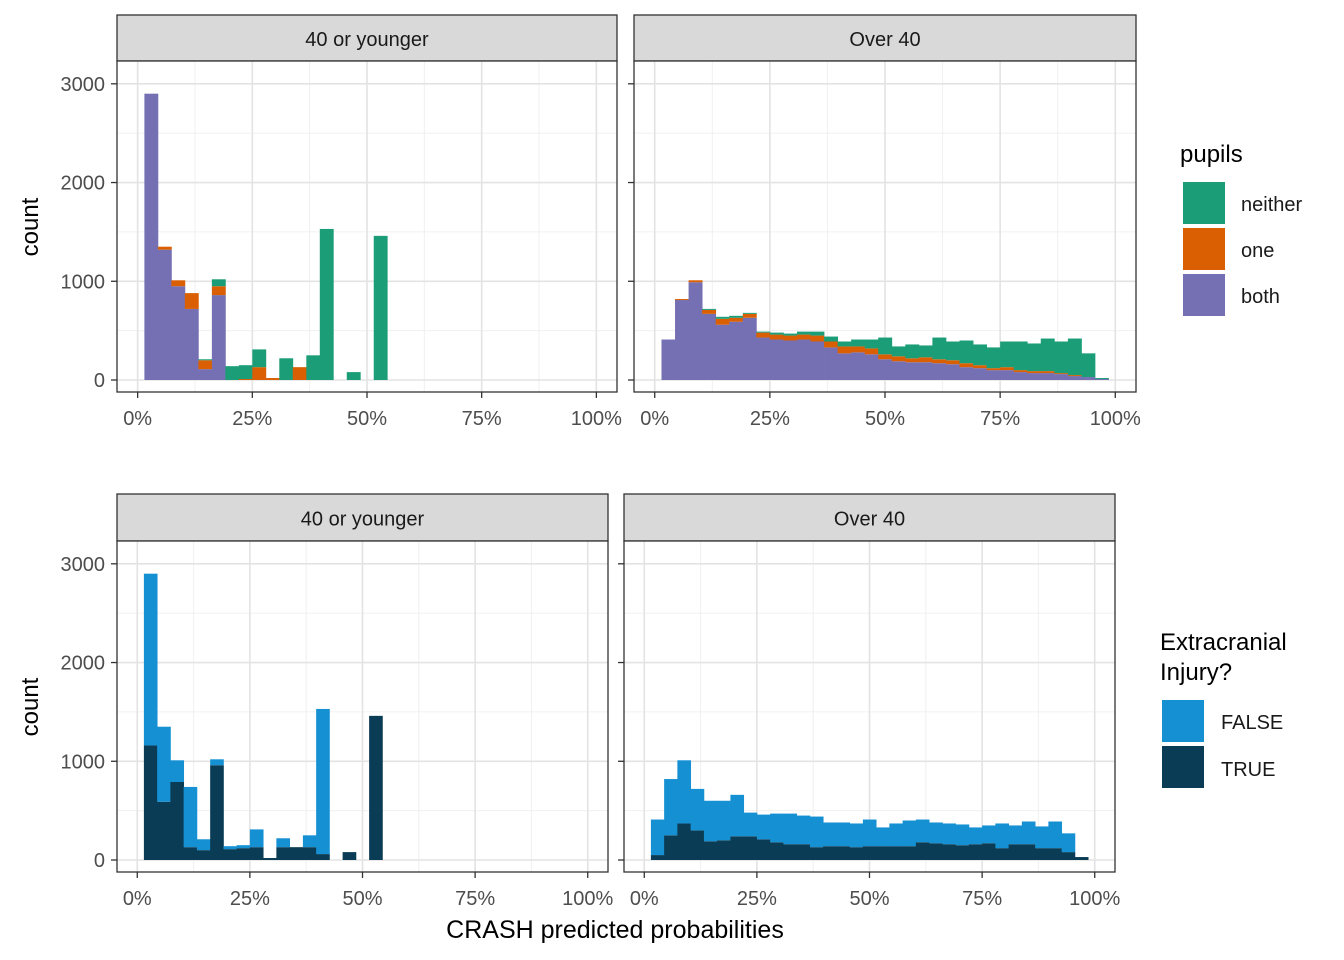 This screenshot has width=1344, height=960. What do you see at coordinates (615, 930) in the screenshot?
I see `x-axis-title: CRASH predicted probabilities` at bounding box center [615, 930].